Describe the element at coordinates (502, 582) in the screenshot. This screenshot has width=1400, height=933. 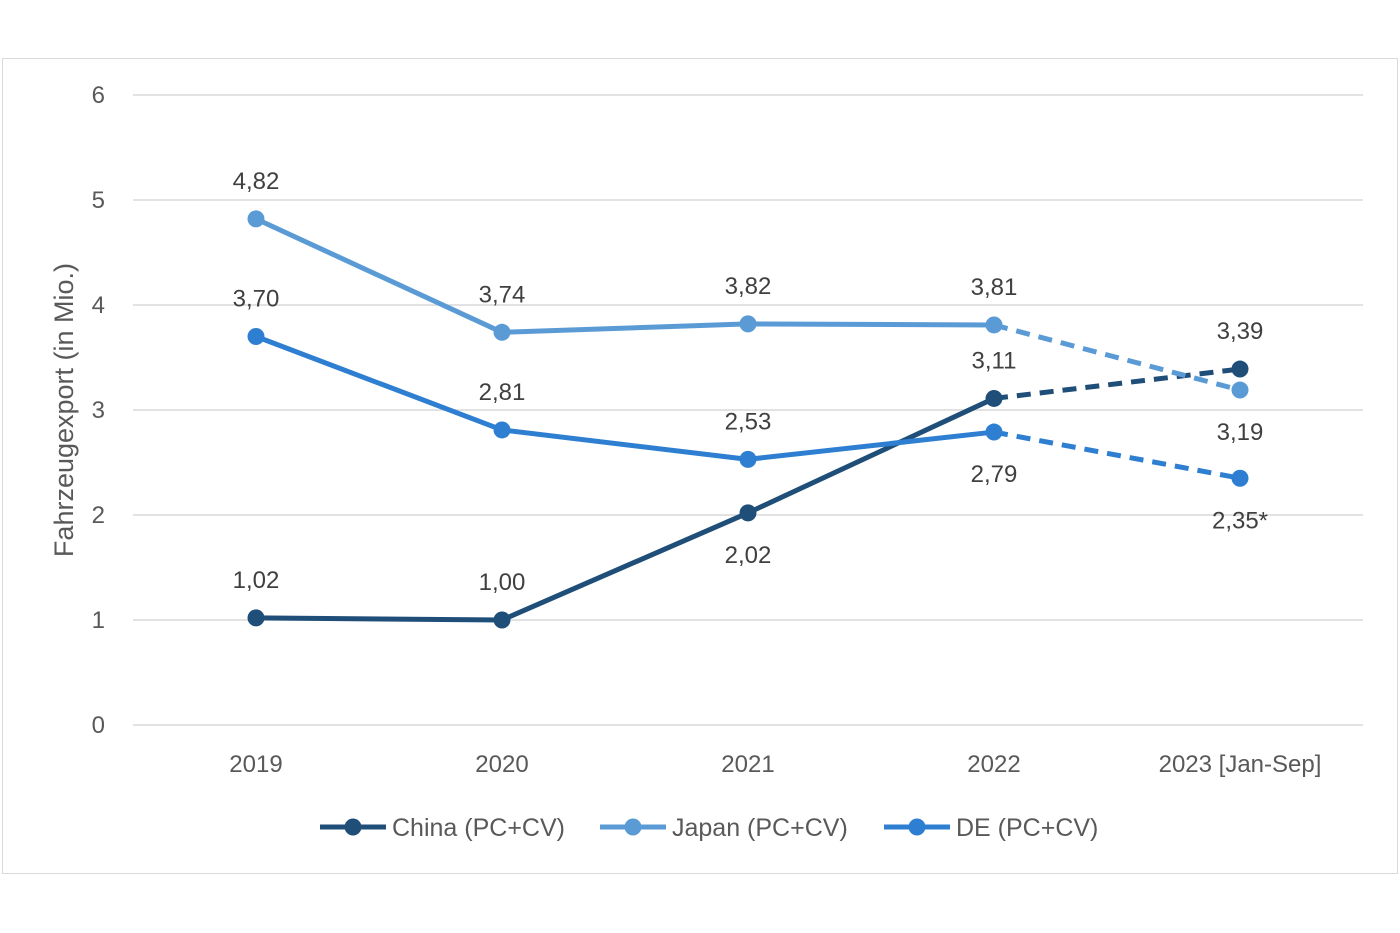
I see `data-label: 1,00` at that location.